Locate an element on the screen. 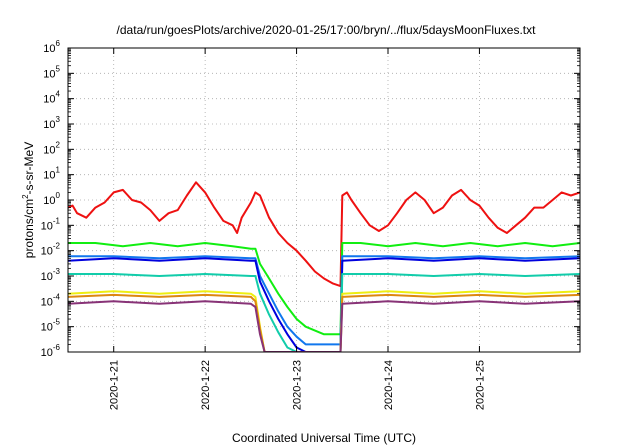 The width and height of the screenshot is (640, 448). y-tick-label-exp: 5 is located at coordinates (58, 68).